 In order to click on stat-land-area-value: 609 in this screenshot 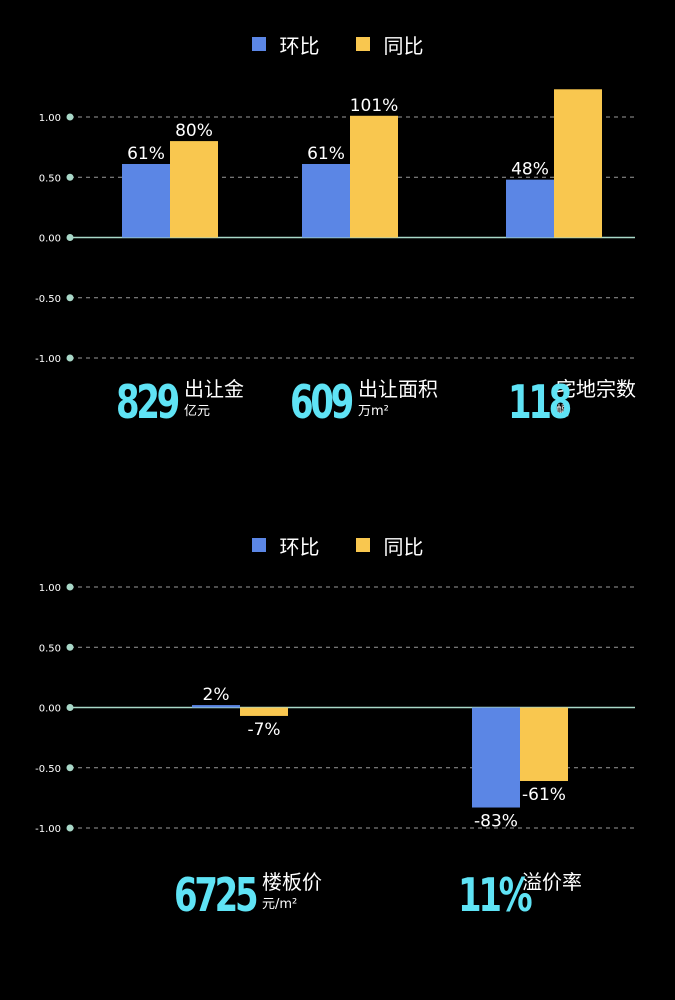, I will do `click(322, 402)`.